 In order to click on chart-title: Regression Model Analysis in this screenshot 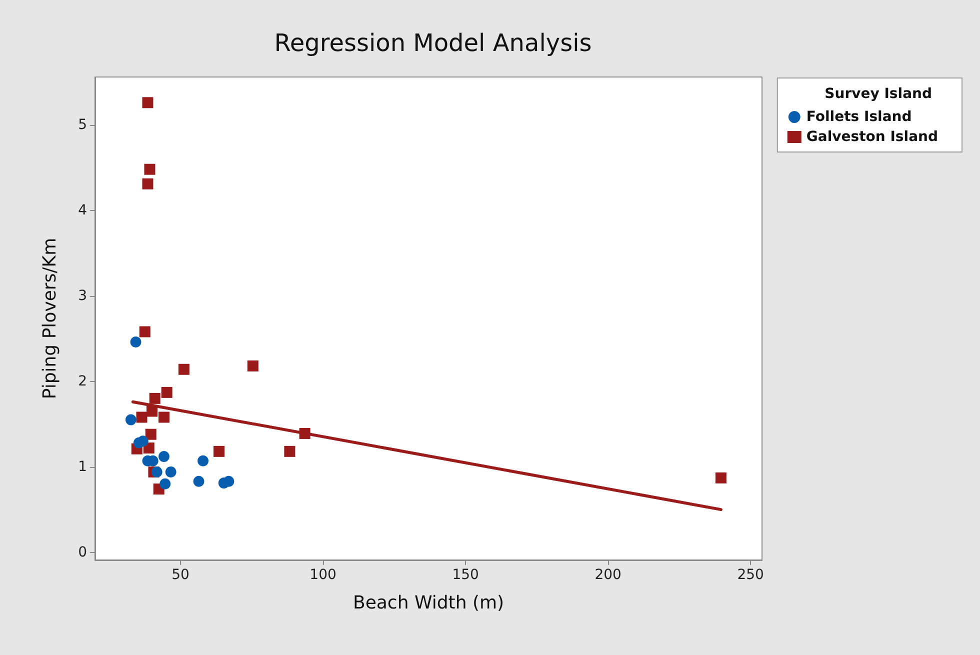, I will do `click(433, 43)`.